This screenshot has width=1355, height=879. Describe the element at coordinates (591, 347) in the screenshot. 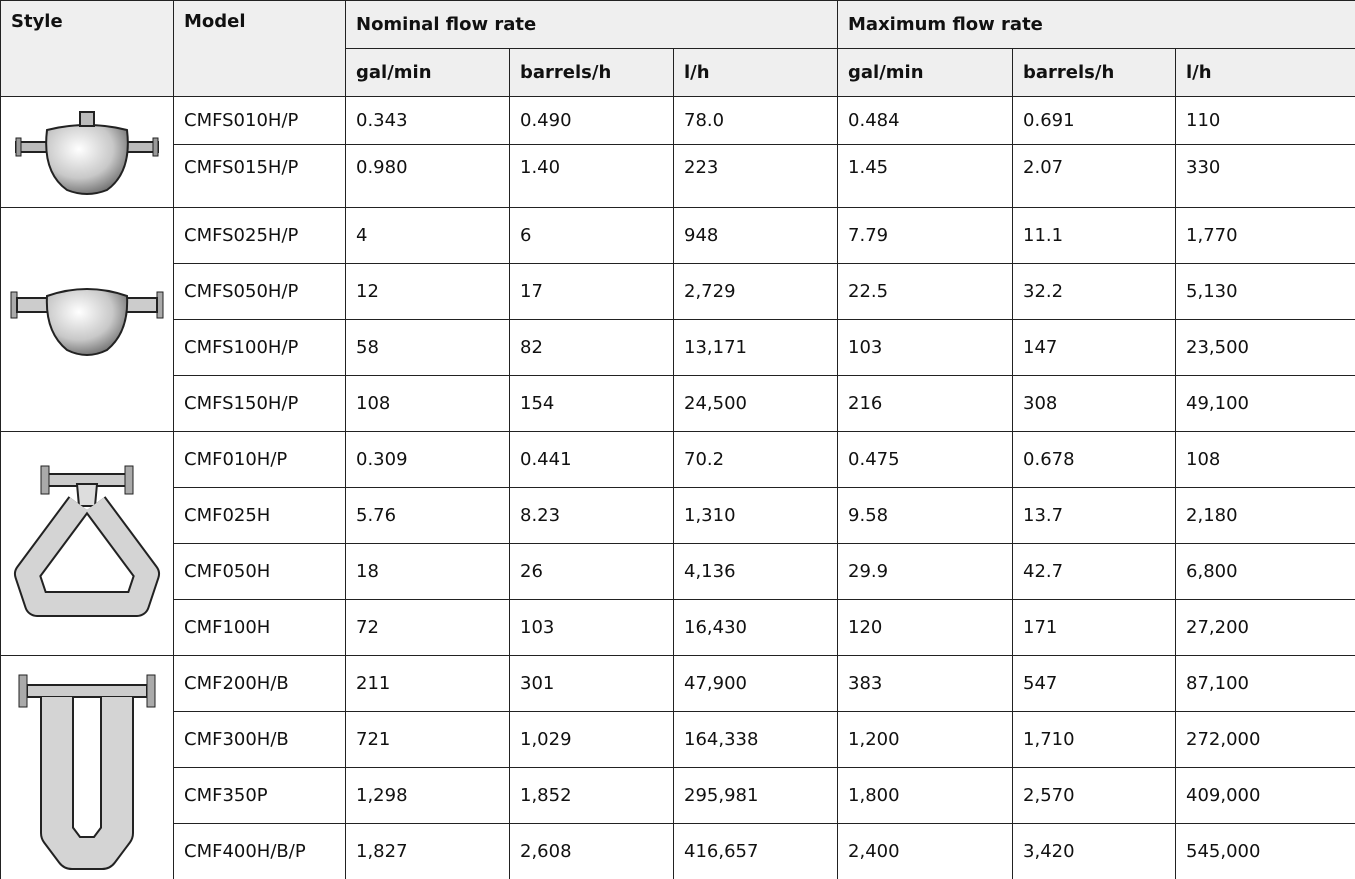

I see `value-cell: 82` at that location.